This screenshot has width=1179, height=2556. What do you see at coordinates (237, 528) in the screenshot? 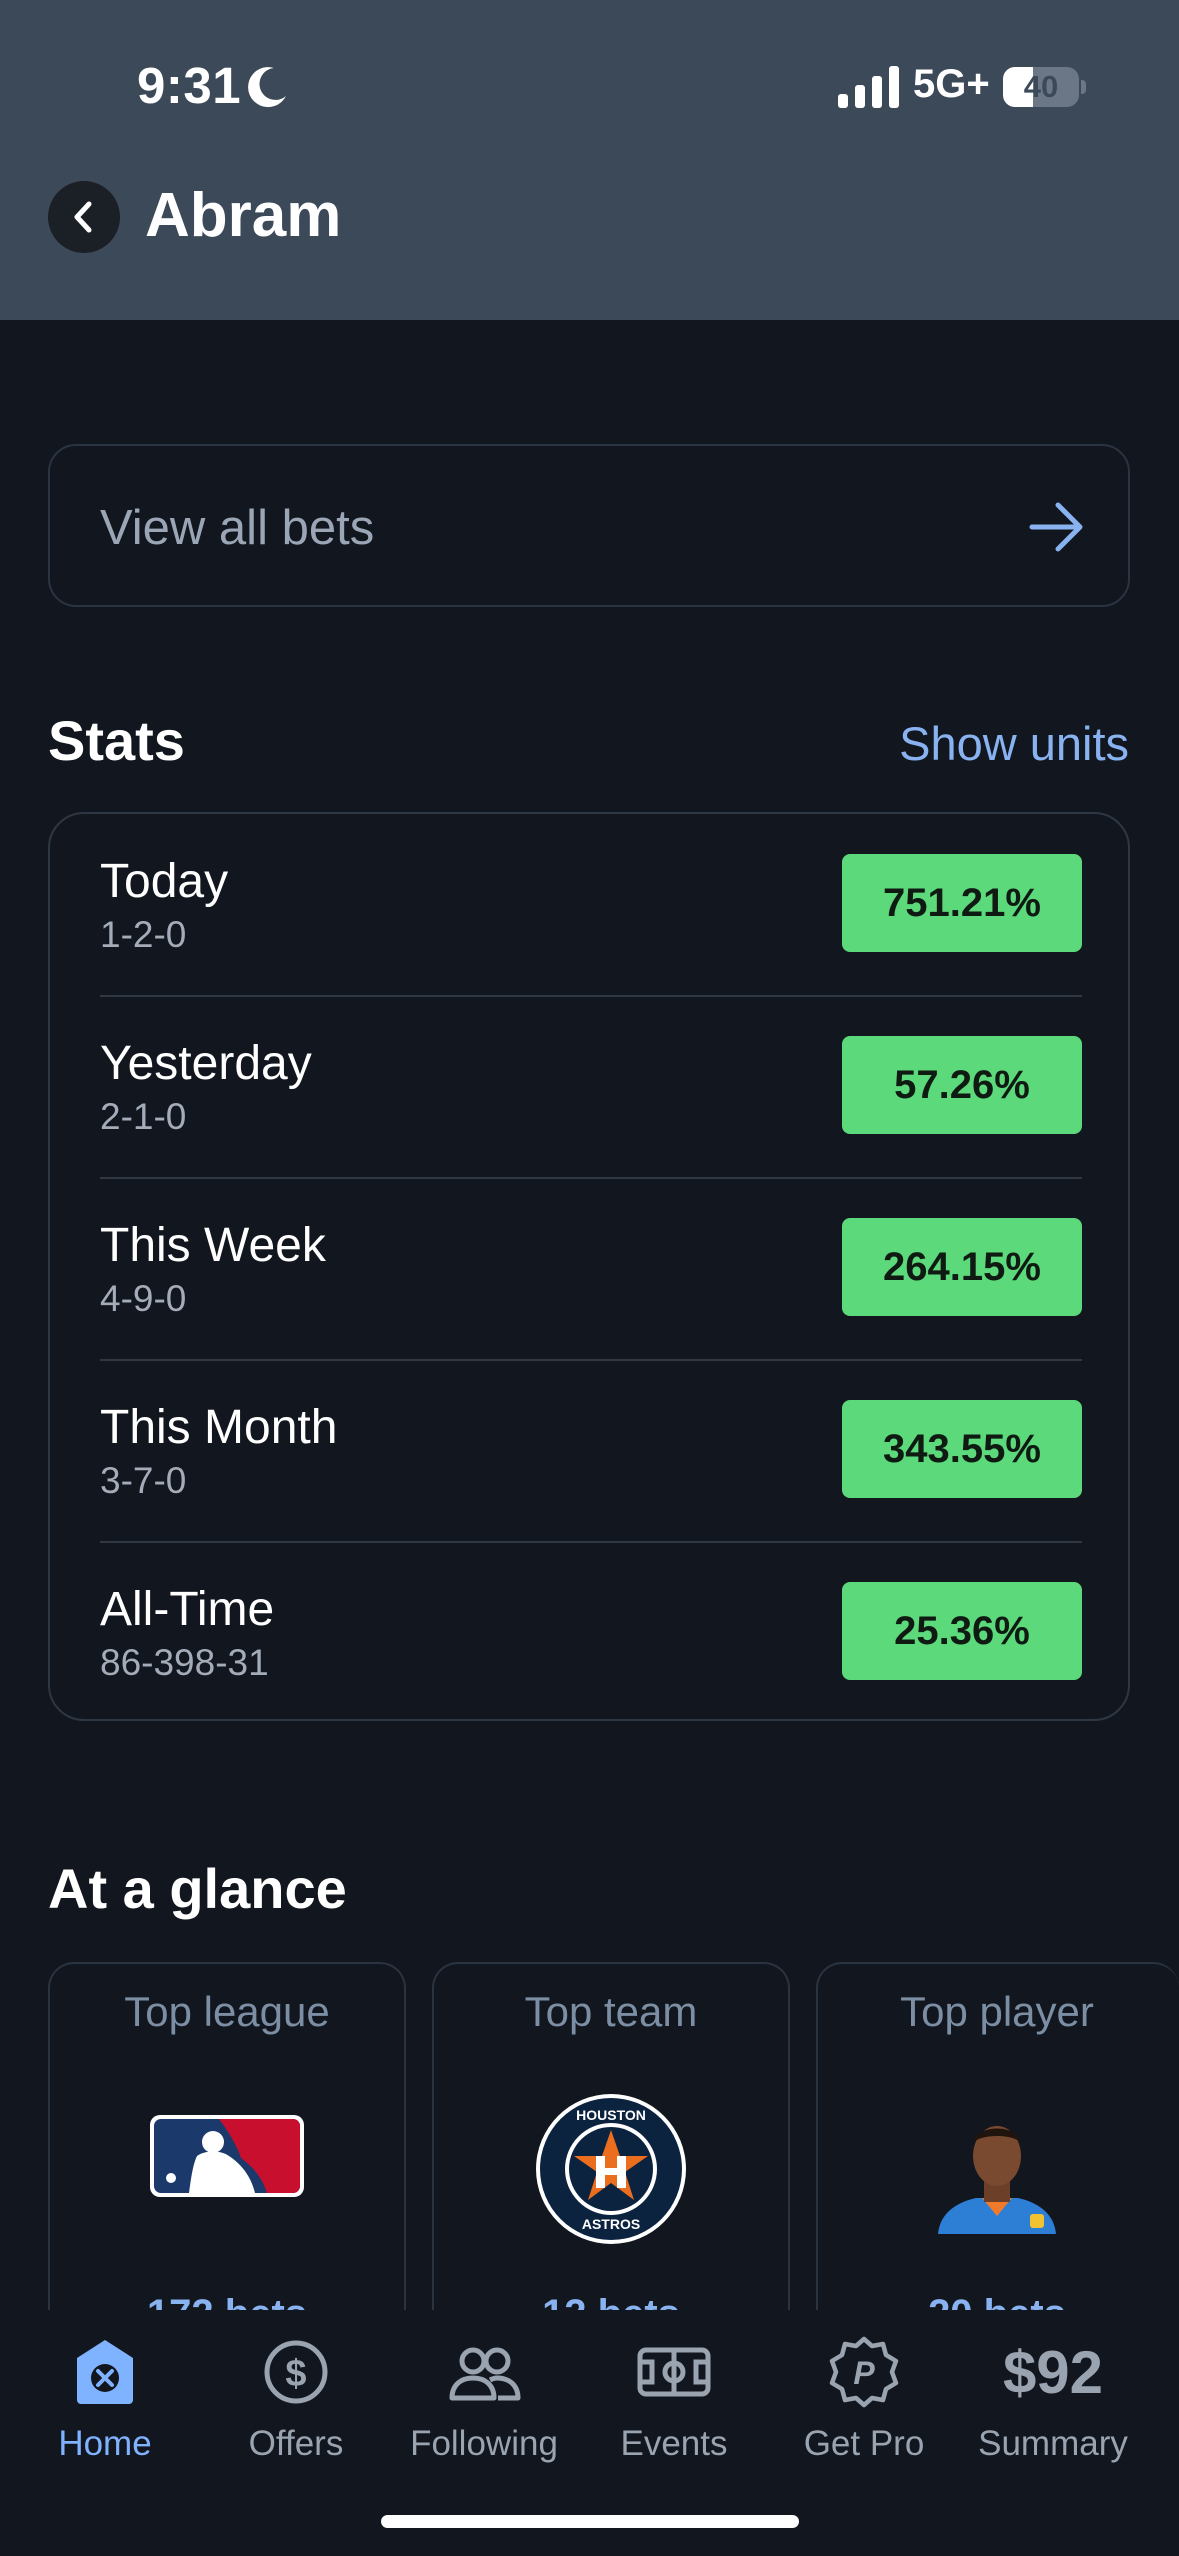
I see `view-all-bets-label: View all bets` at bounding box center [237, 528].